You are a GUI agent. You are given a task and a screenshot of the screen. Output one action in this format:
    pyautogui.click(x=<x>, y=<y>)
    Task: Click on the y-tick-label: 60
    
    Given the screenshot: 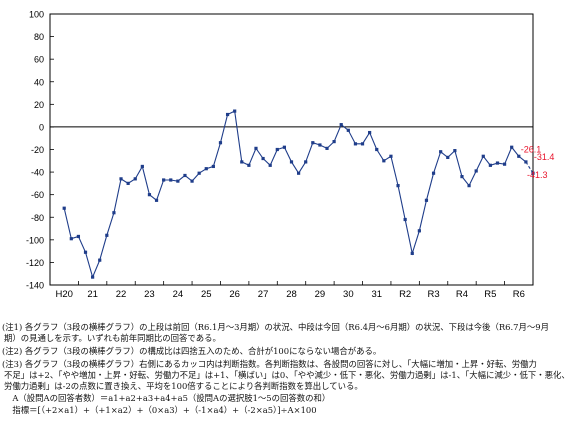 What is the action you would take?
    pyautogui.click(x=39, y=60)
    